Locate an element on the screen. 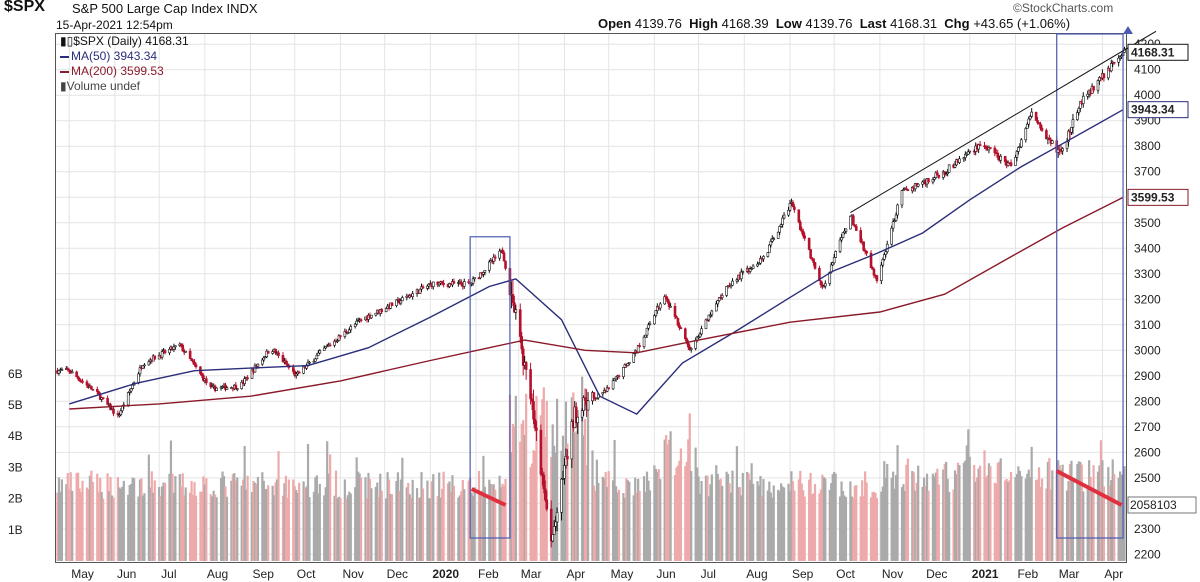 This screenshot has height=582, width=1200. x-tick-label: Dec is located at coordinates (936, 574).